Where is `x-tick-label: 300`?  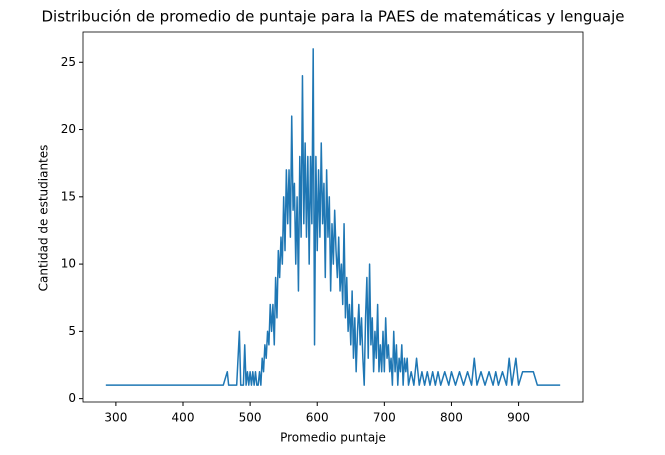
x-tick-label: 300 is located at coordinates (115, 418).